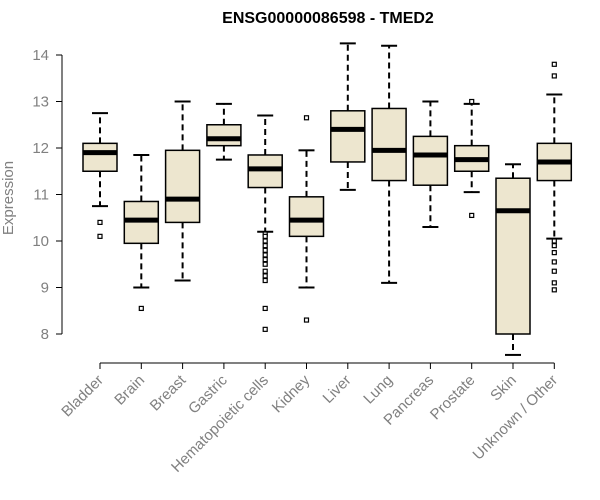  I want to click on box-kidney, so click(306, 219).